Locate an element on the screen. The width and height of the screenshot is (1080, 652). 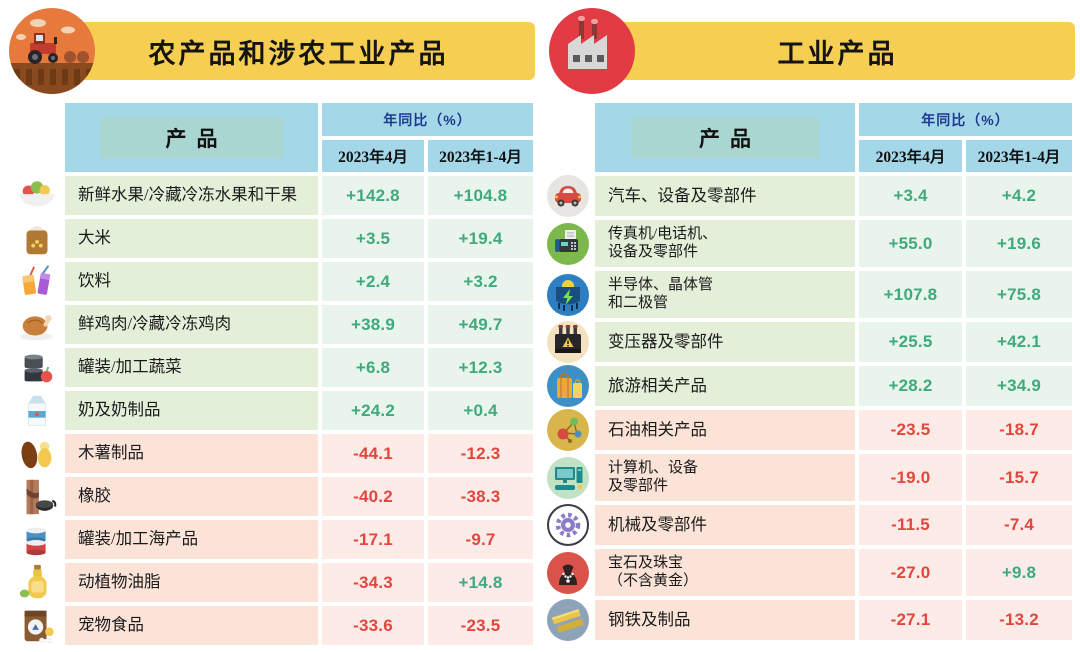
product-name: 宝石及珠宝 （不含黄金） is located at coordinates (725, 572).